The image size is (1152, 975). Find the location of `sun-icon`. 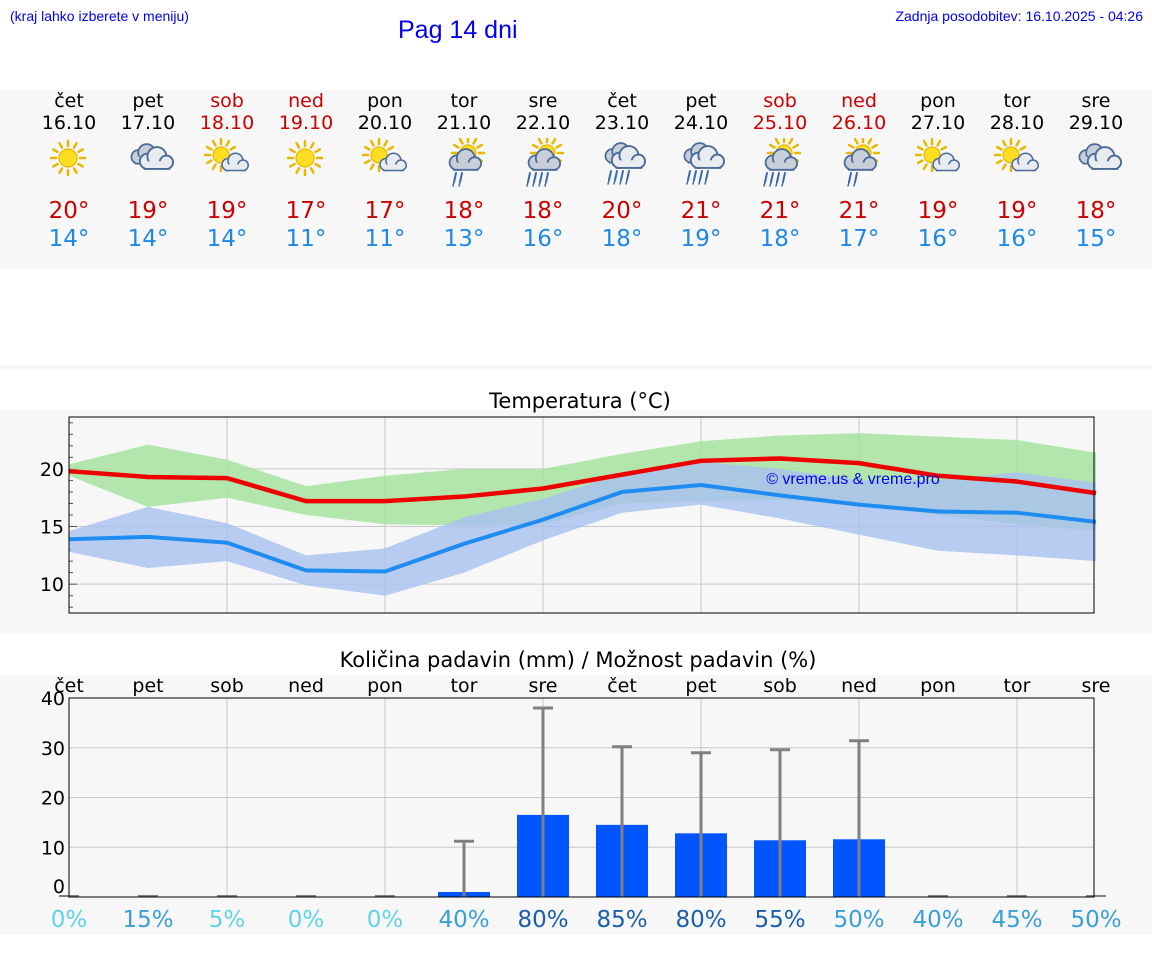

sun-icon is located at coordinates (305, 158).